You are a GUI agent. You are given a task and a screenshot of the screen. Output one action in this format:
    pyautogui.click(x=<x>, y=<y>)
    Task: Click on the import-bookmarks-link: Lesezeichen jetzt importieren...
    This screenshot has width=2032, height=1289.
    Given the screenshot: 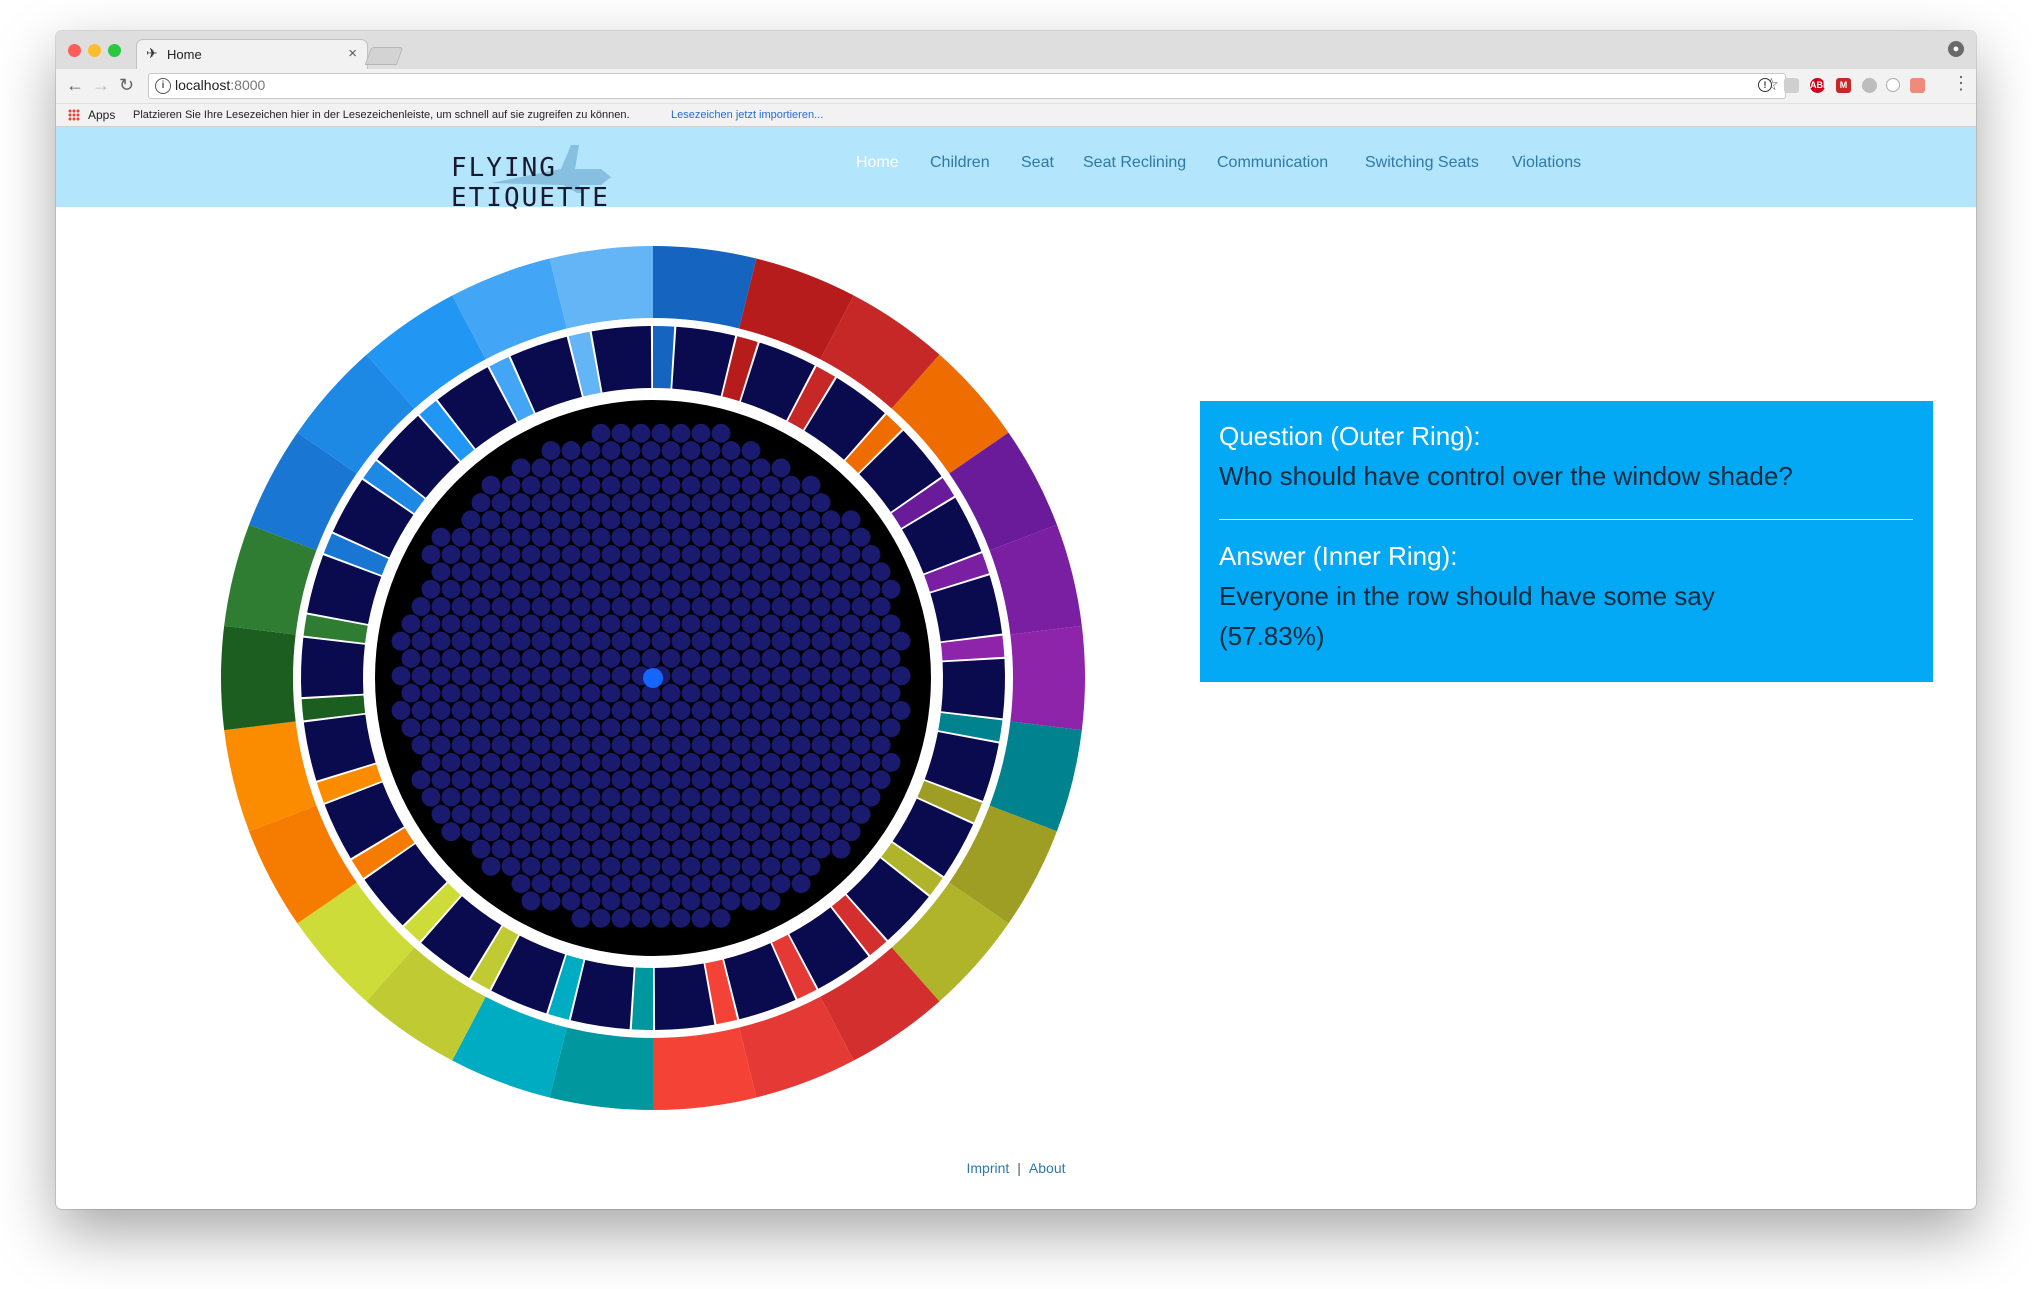 What is the action you would take?
    pyautogui.click(x=747, y=115)
    